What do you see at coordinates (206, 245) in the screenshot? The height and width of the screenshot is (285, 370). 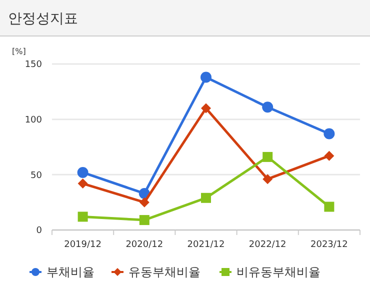 I see `x-tick-label: 2021/12` at bounding box center [206, 245].